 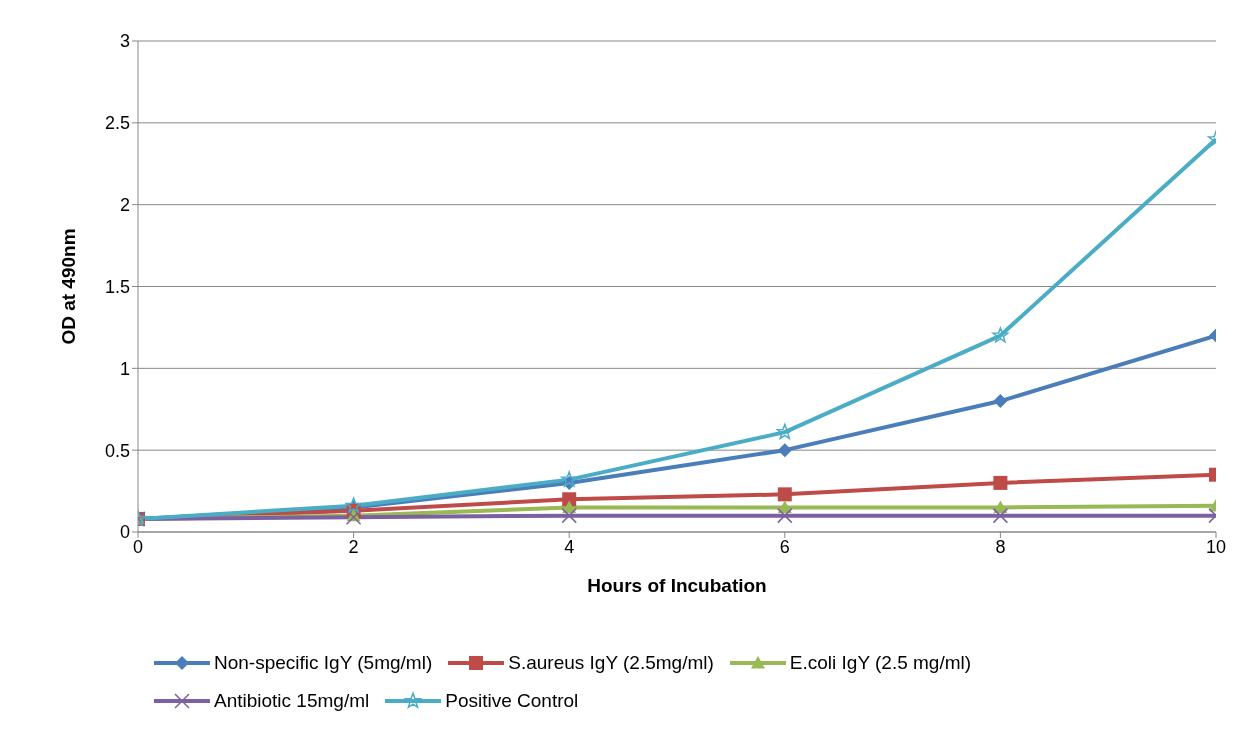 I want to click on x-axis-title: Hours of Incubation, so click(x=677, y=585).